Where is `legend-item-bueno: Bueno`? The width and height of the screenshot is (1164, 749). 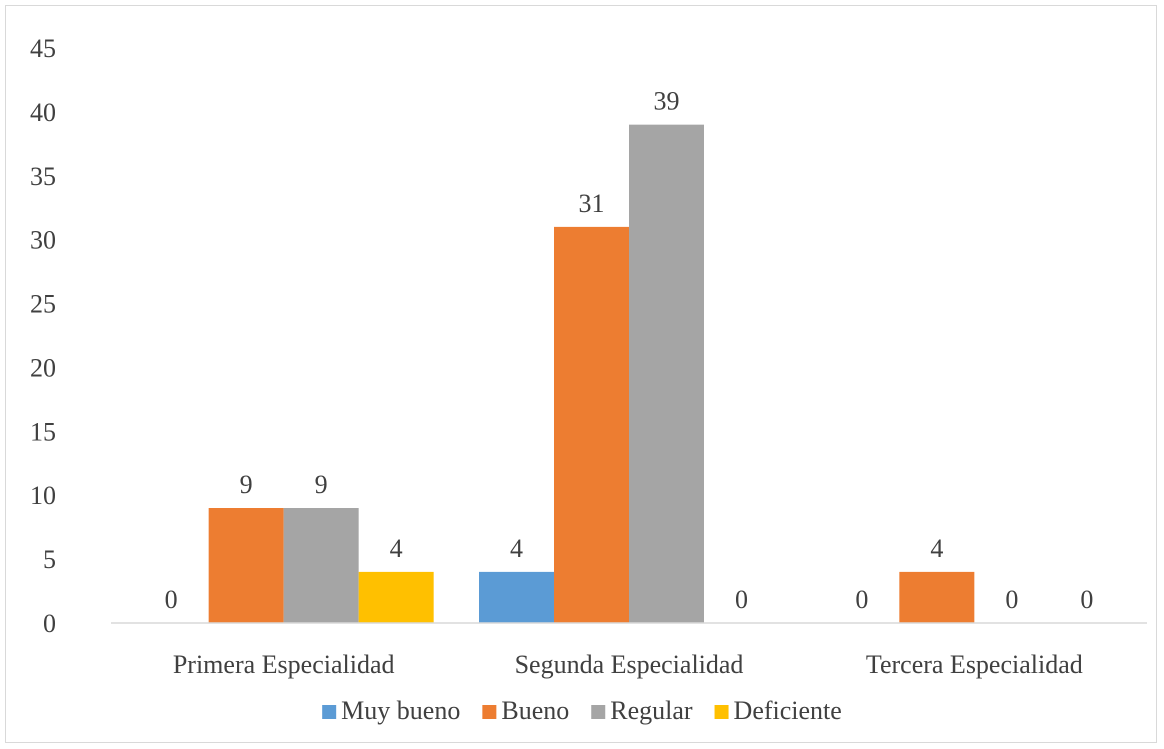
legend-item-bueno: Bueno is located at coordinates (525, 710).